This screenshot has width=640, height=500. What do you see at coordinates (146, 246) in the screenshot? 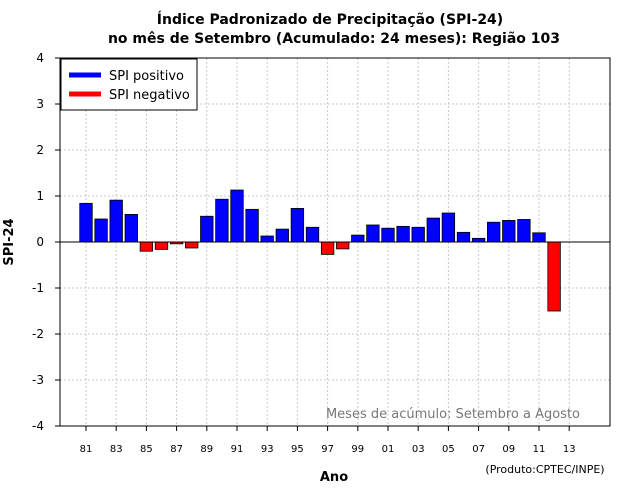
I see `bar-1985` at bounding box center [146, 246].